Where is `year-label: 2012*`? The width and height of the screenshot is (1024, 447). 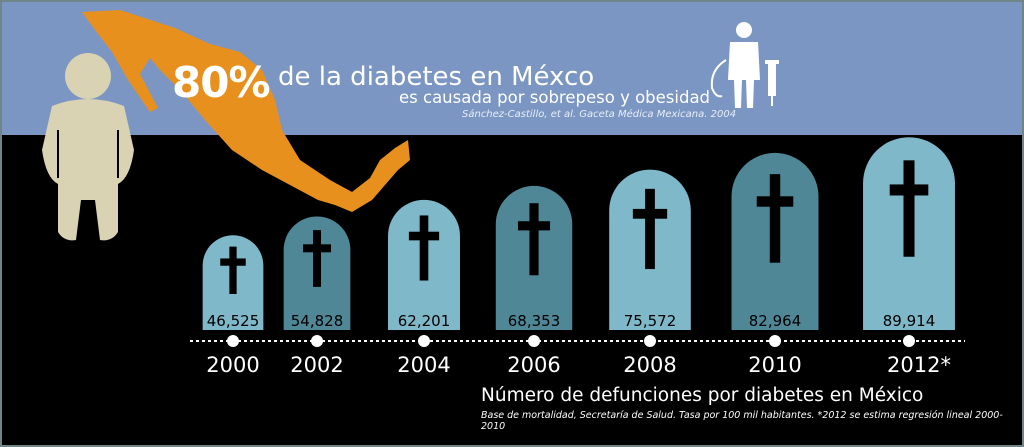
year-label: 2012* is located at coordinates (919, 365).